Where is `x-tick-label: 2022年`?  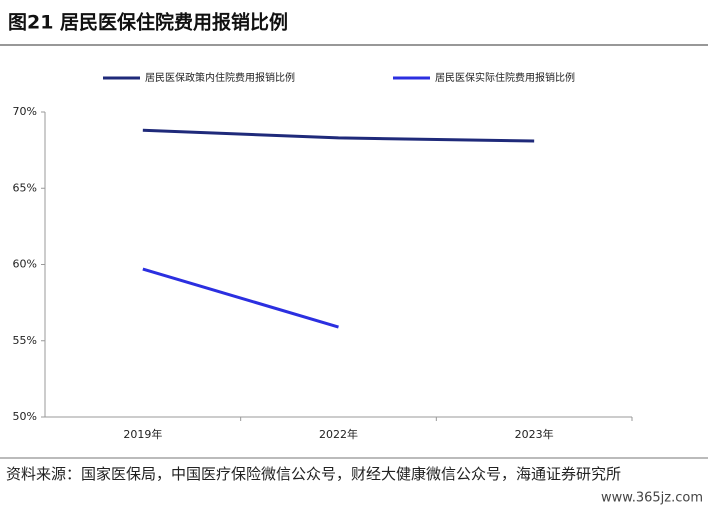
x-tick-label: 2022年 is located at coordinates (338, 434).